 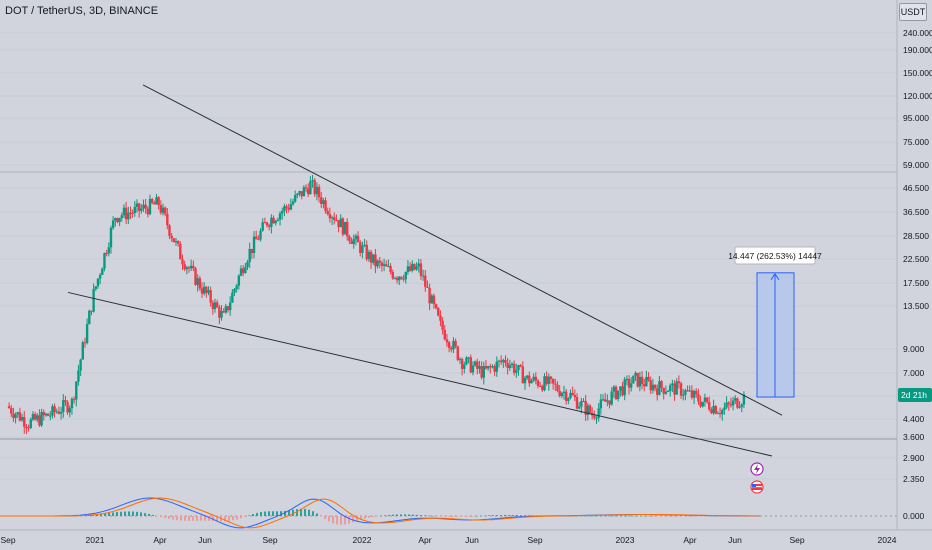 What do you see at coordinates (917, 50) in the screenshot?
I see `price-tick: 190.000` at bounding box center [917, 50].